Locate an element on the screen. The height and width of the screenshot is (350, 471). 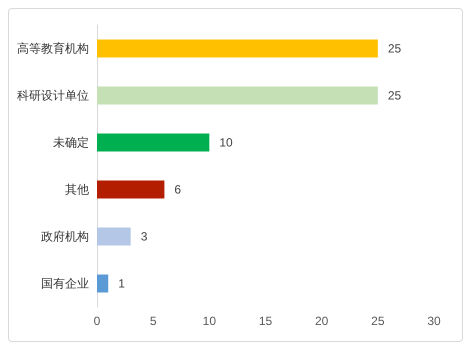
data-label: 6 is located at coordinates (178, 189).